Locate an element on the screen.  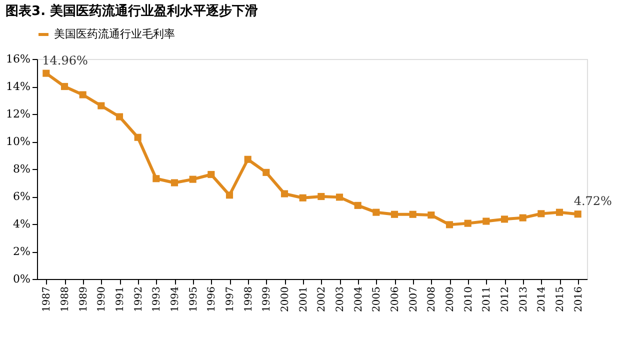
x-tick-label: 2001 is located at coordinates (304, 299).